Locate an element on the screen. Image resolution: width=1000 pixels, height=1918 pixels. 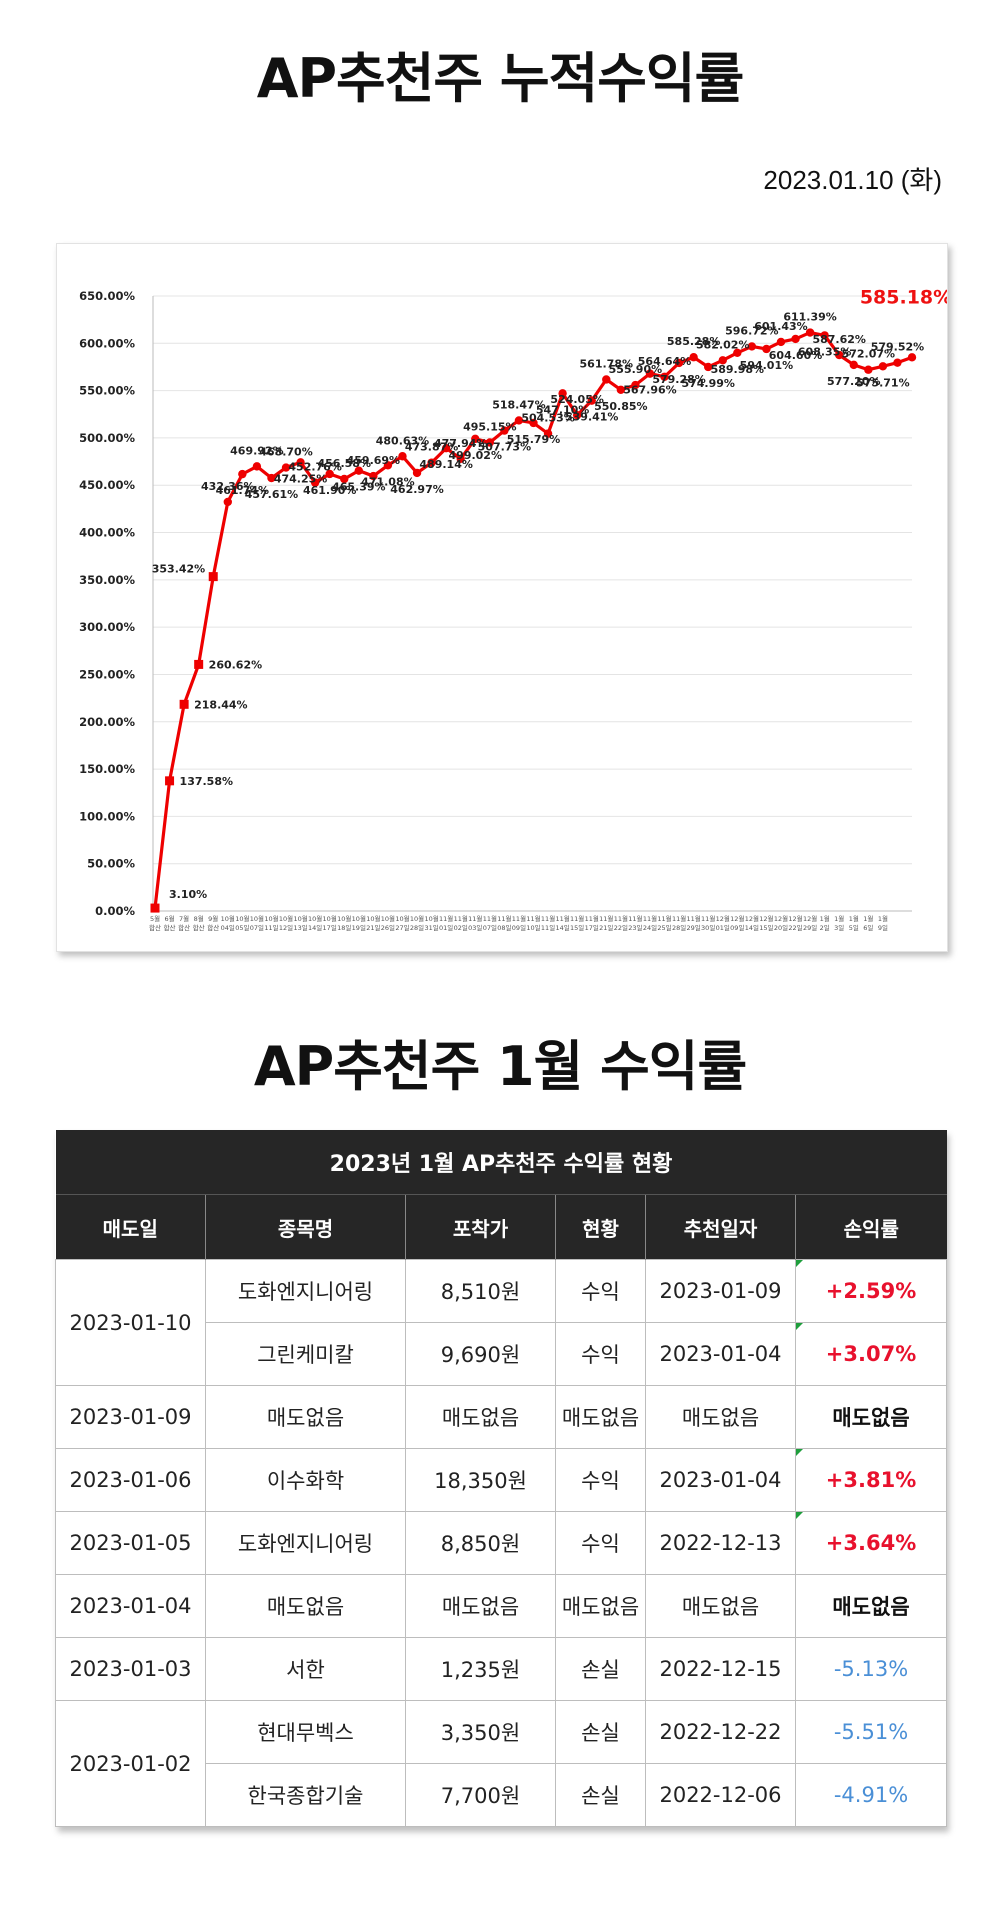
sell-date-cell: 2023-01-06 is located at coordinates (130, 1480).